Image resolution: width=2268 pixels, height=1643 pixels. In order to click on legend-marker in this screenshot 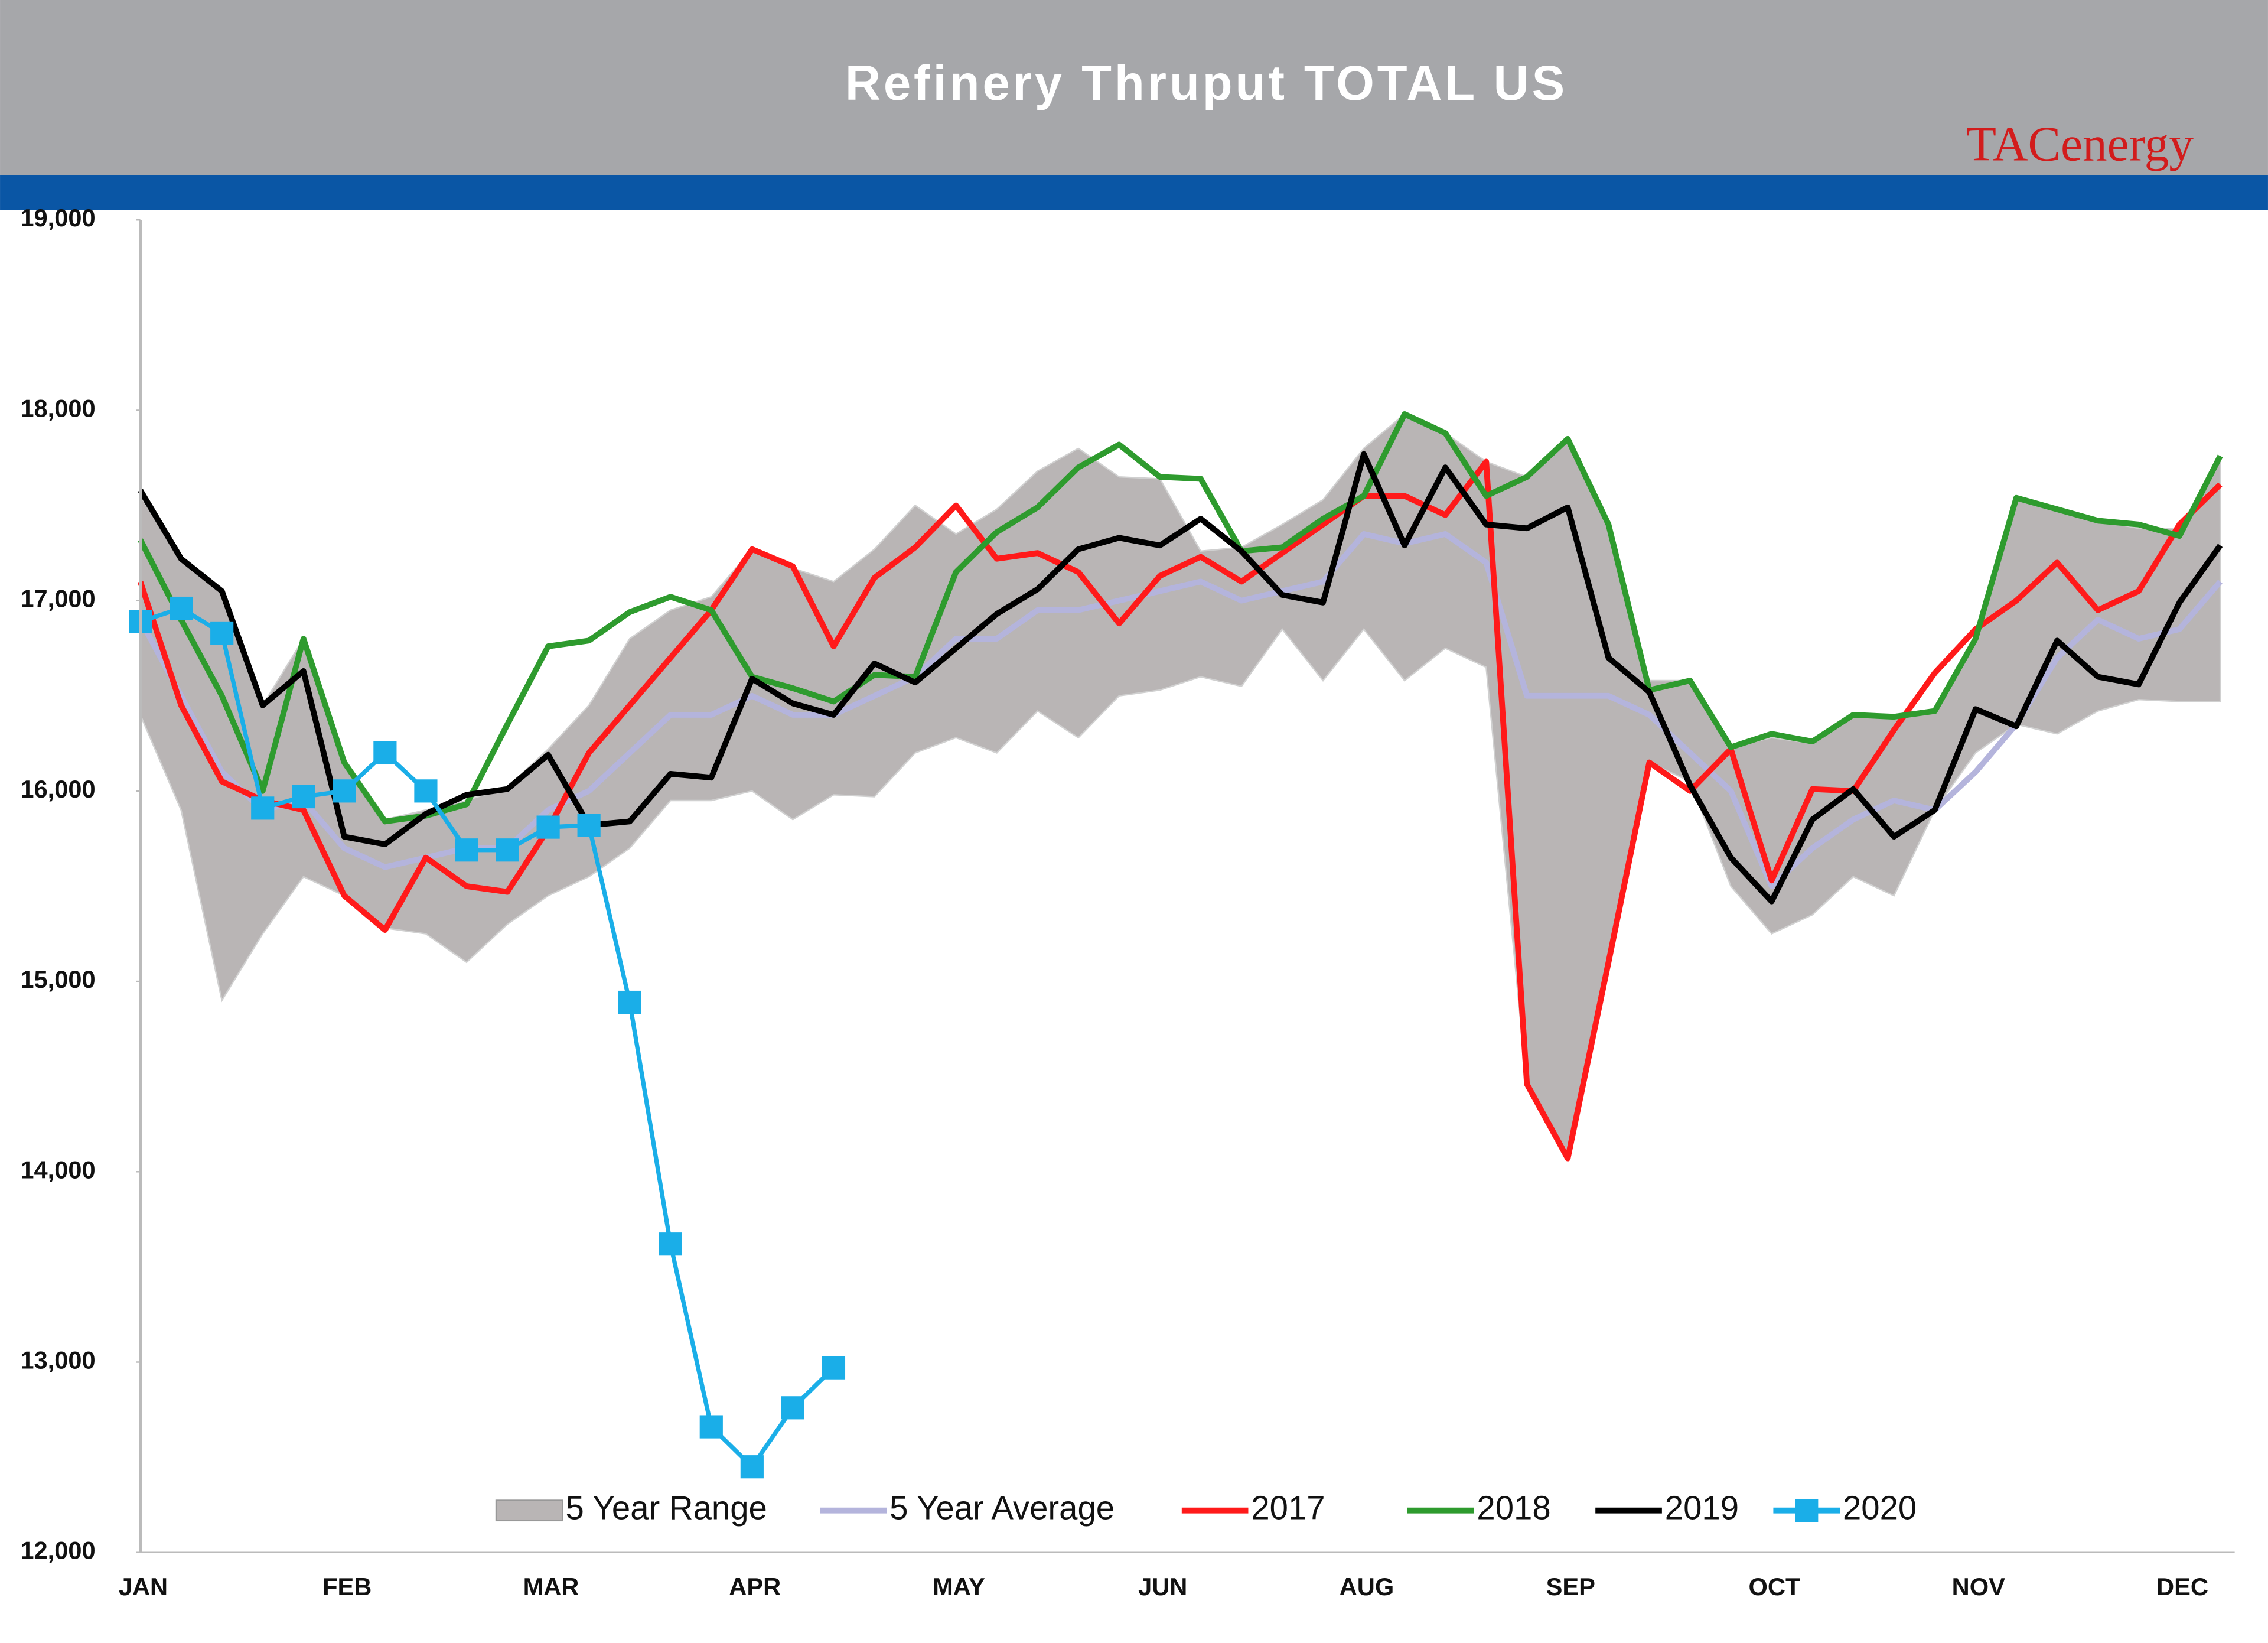, I will do `click(1807, 1511)`.